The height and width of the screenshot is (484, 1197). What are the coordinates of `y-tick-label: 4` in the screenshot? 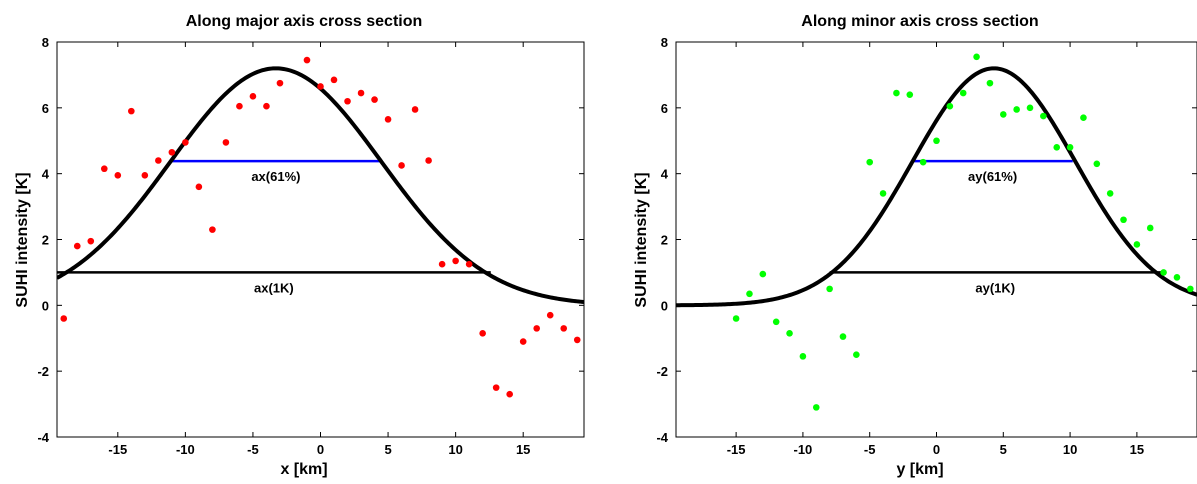 It's located at (46, 174).